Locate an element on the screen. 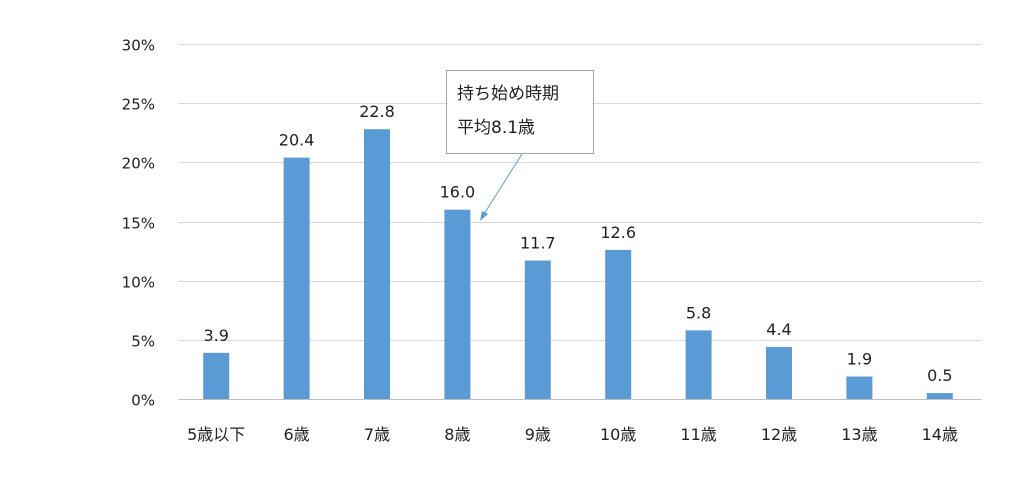 Image resolution: width=1024 pixels, height=482 pixels. value-label: 4.4 is located at coordinates (778, 329).